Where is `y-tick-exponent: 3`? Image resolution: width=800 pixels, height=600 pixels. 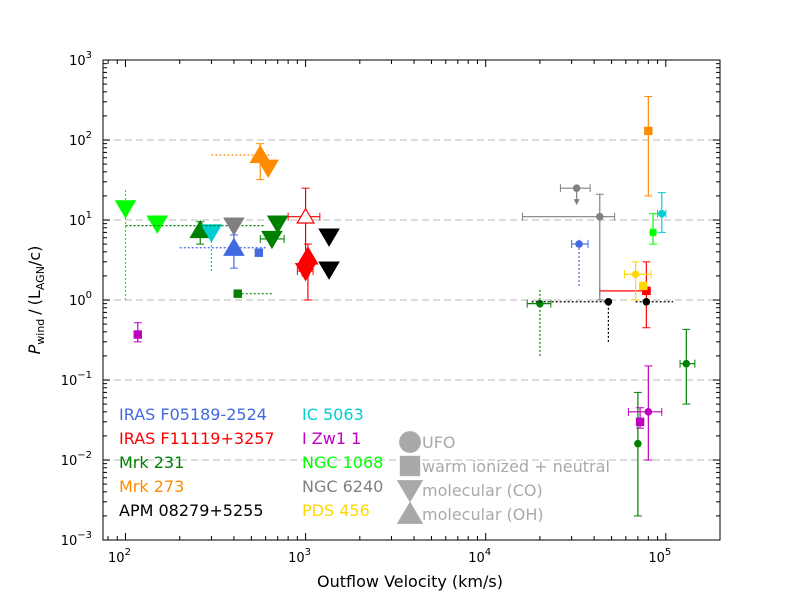 y-tick-exponent: 3 is located at coordinates (89, 55).